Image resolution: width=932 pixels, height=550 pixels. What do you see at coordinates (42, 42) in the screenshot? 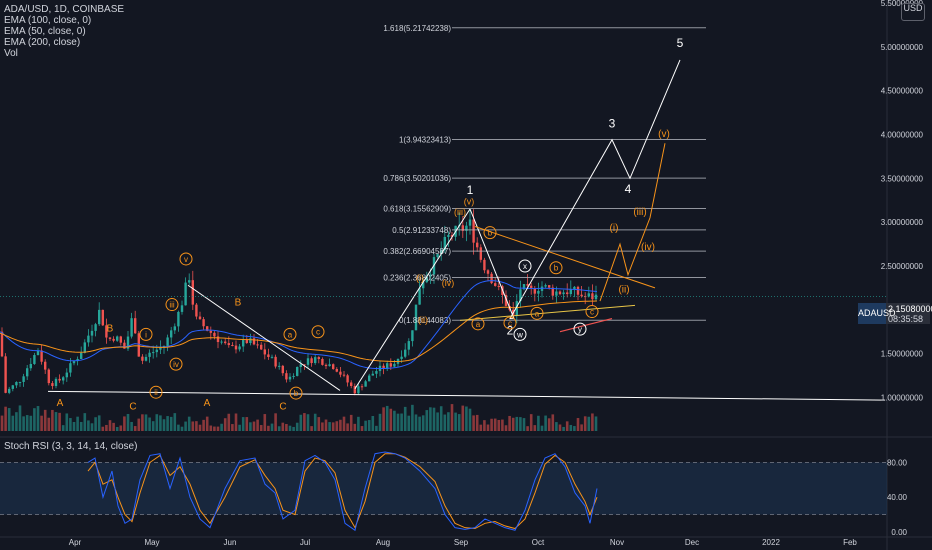
I see `indicator-ema-200: EMA (200, close)` at bounding box center [42, 42].